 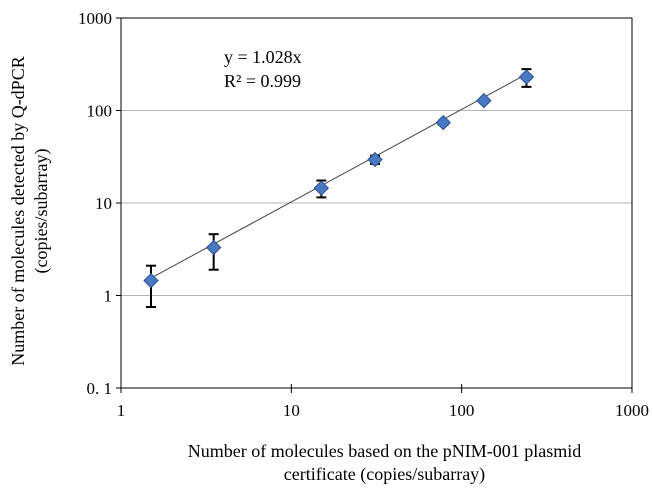 What do you see at coordinates (462, 410) in the screenshot?
I see `x-tick-label: 100` at bounding box center [462, 410].